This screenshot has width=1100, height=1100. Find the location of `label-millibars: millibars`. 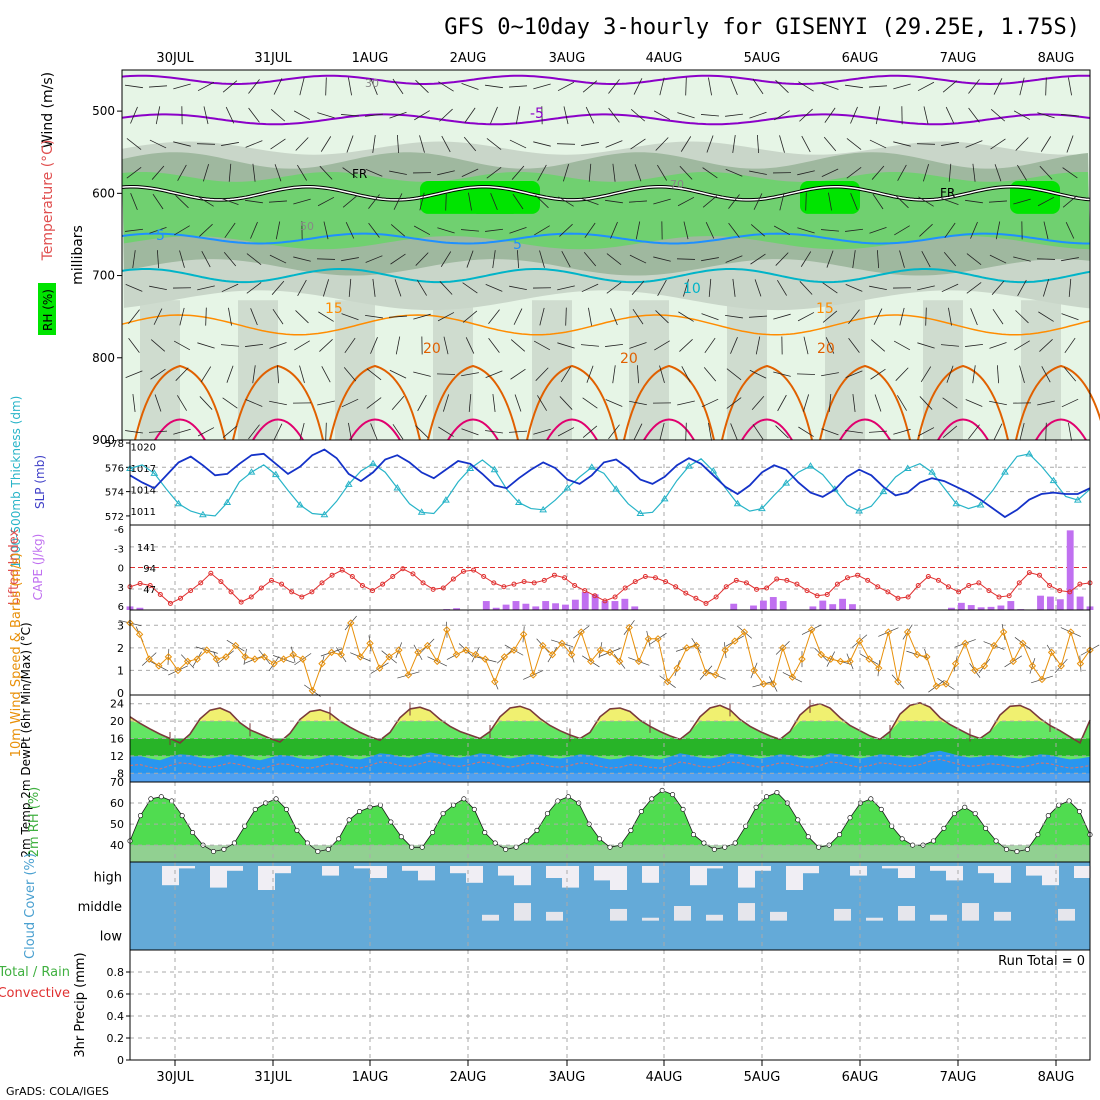

label-millibars: millibars is located at coordinates (78, 255).